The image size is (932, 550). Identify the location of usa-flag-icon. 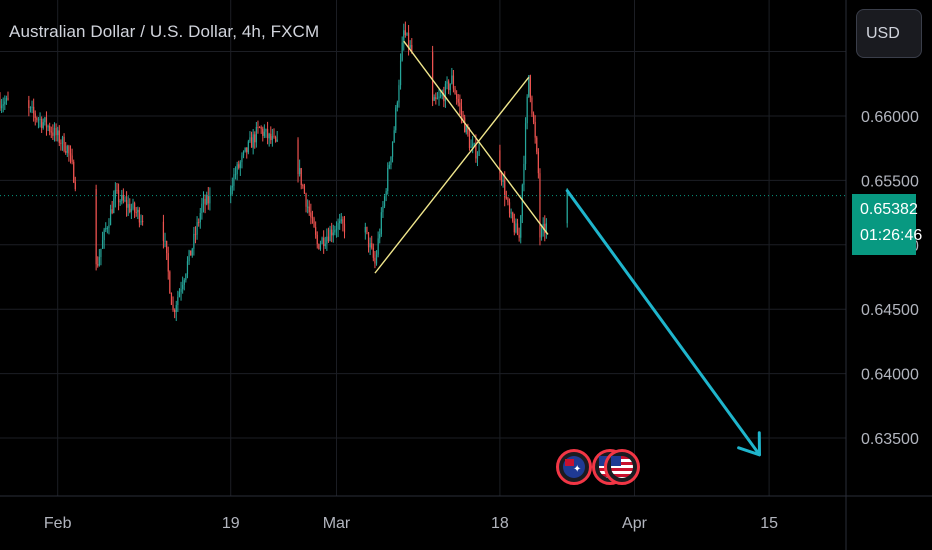
(622, 467).